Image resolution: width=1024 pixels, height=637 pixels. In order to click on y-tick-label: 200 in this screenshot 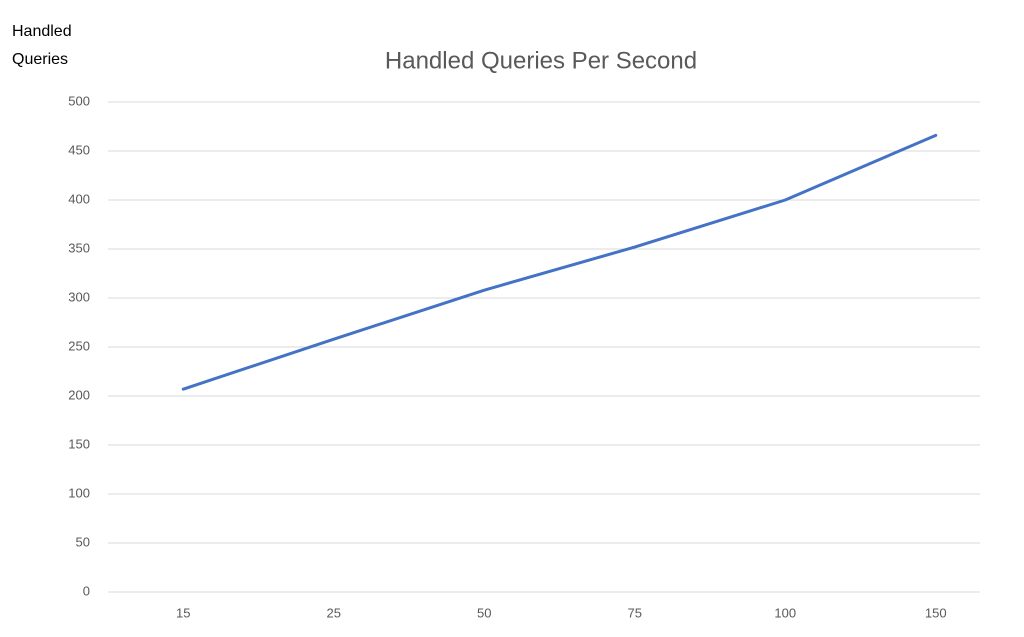, I will do `click(79, 394)`.